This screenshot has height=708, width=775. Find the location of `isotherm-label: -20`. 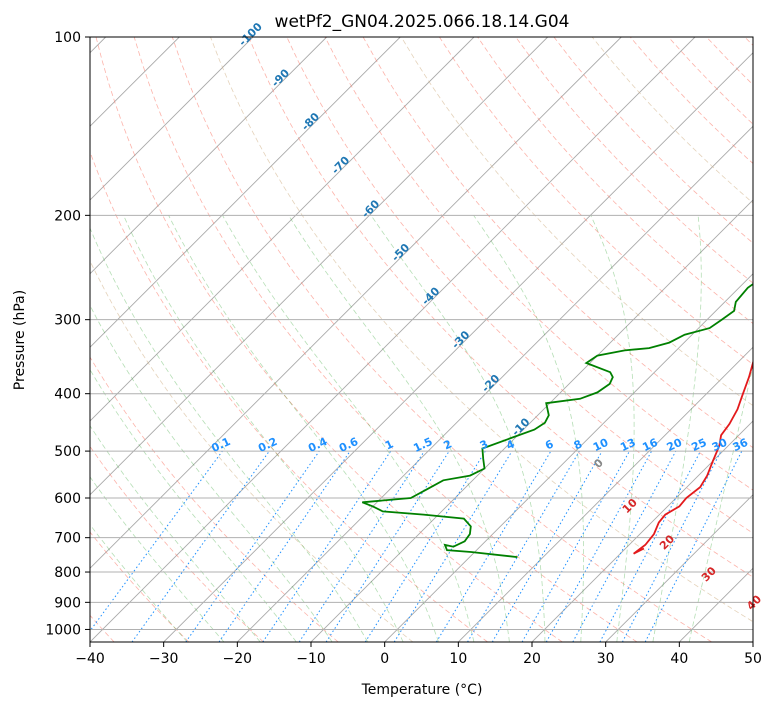

isotherm-label: -20 is located at coordinates (490, 383).